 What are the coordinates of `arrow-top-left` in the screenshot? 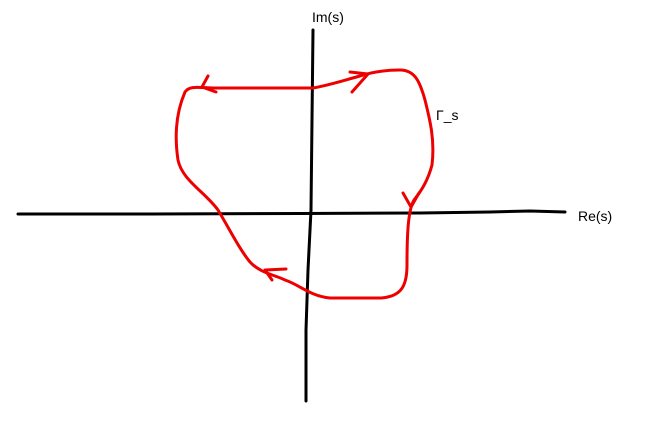 It's located at (209, 84).